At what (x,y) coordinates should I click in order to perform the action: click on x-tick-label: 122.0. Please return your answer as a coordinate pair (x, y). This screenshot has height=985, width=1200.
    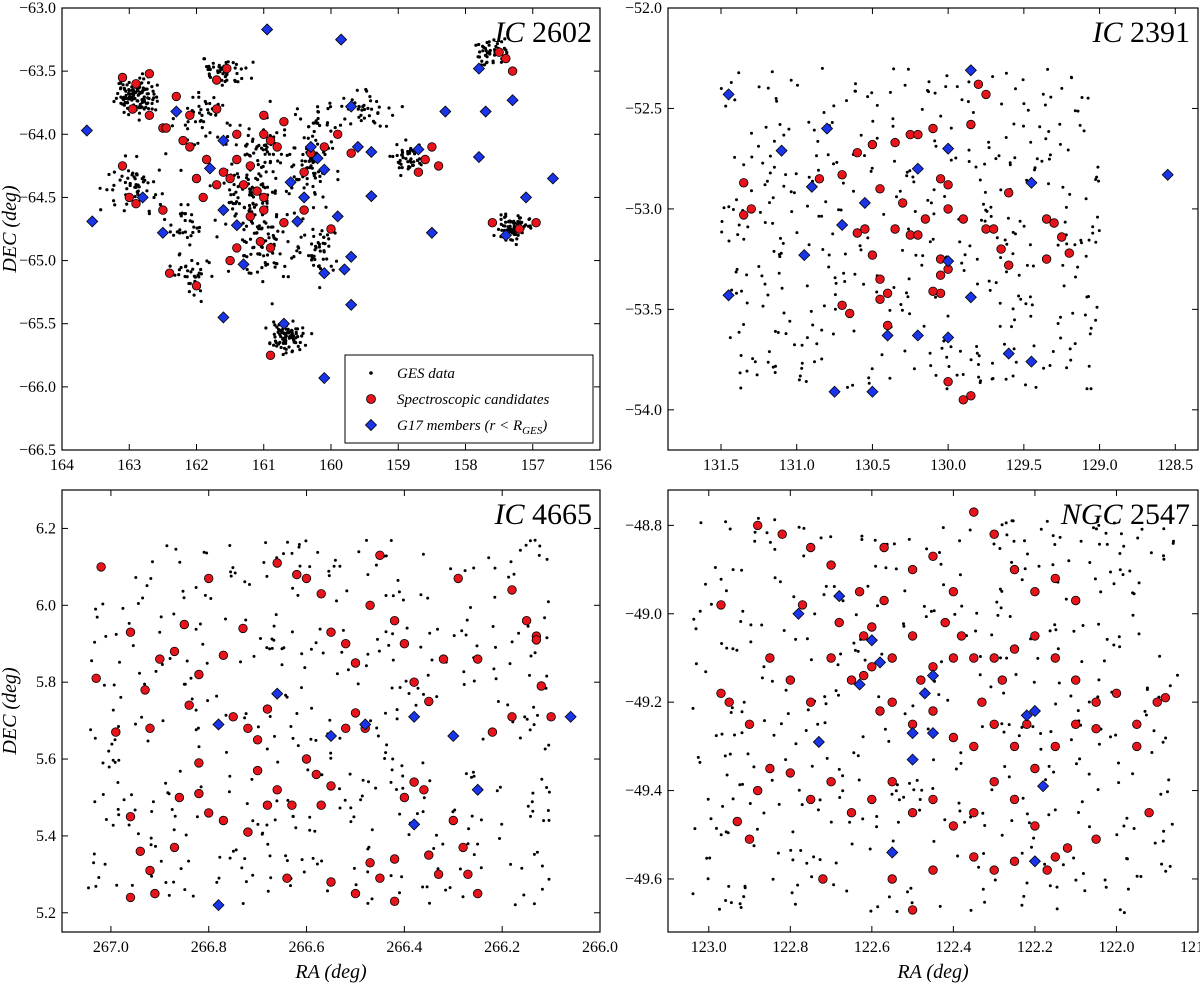
    Looking at the image, I should click on (1116, 947).